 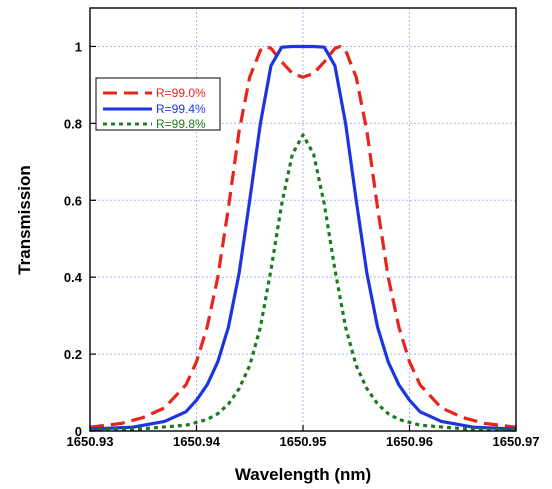 I want to click on x-tick-label: 1650.96, so click(x=409, y=441).